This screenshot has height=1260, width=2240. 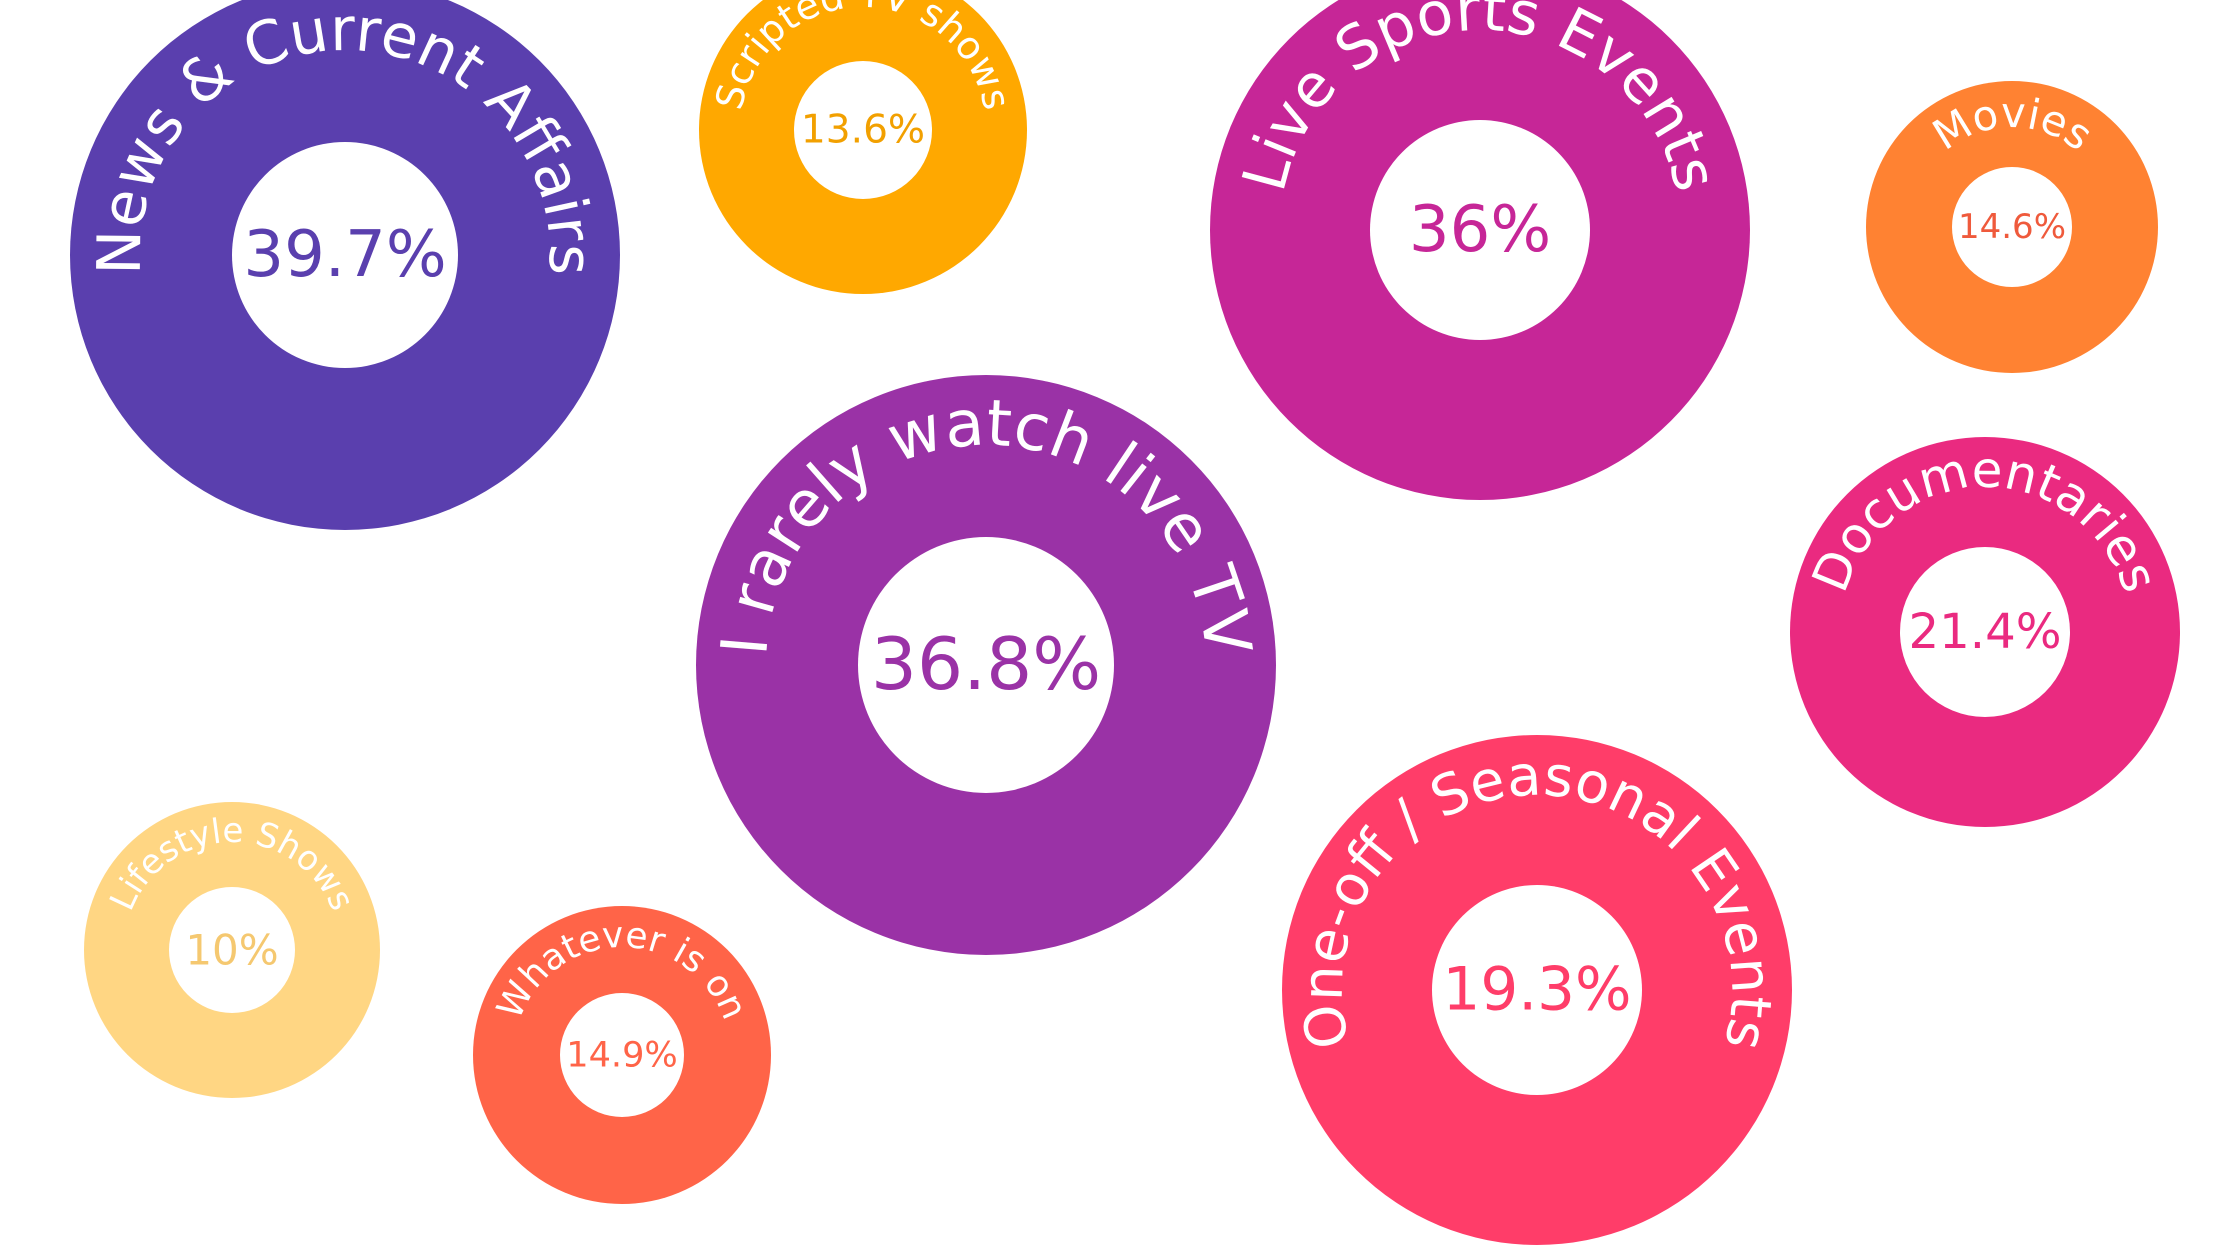 I want to click on bubble-hole-live-sports-events, so click(x=1480, y=230).